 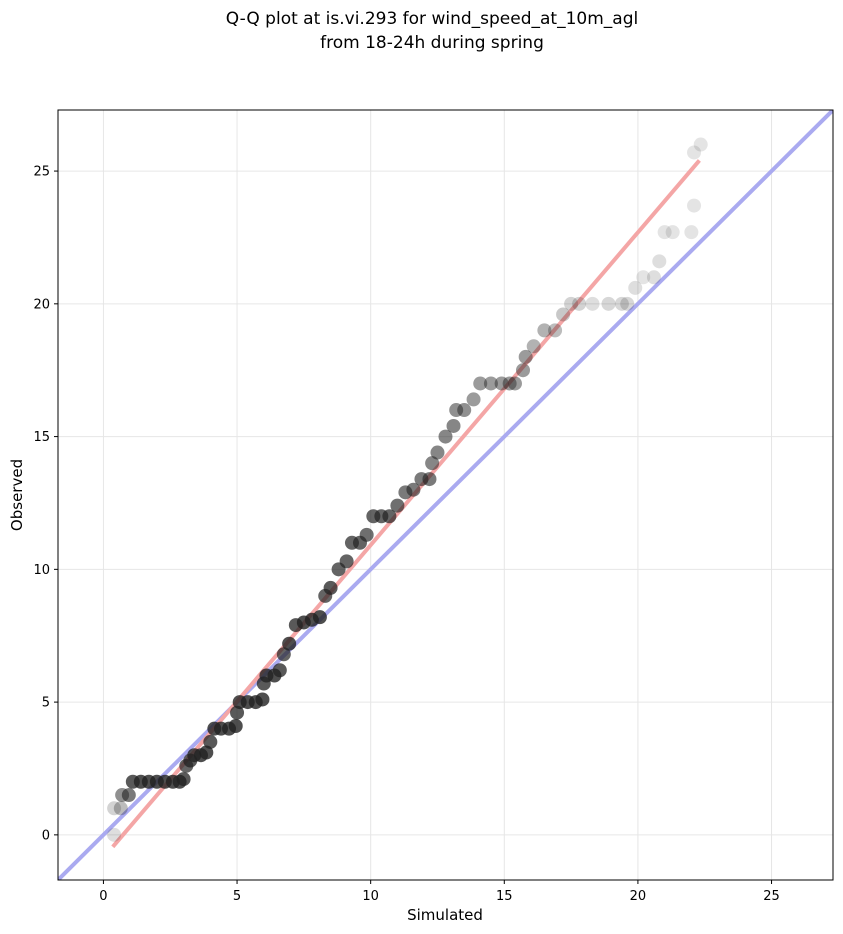 I want to click on x-tick-label-5: 25, so click(x=771, y=896).